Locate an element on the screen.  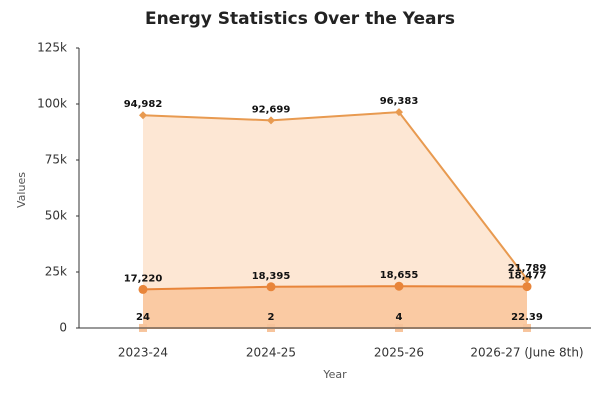
value-label: 2 is located at coordinates (271, 317).